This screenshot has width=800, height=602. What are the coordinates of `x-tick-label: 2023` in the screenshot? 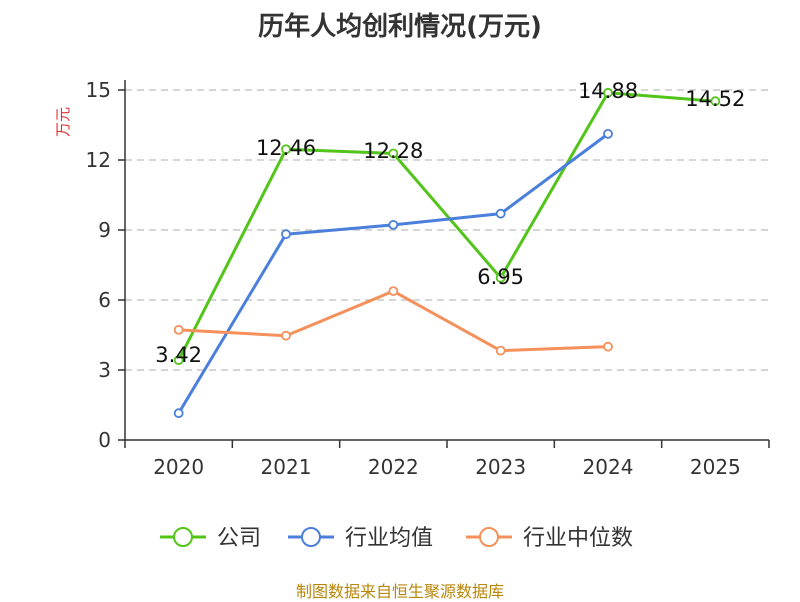 It's located at (500, 467).